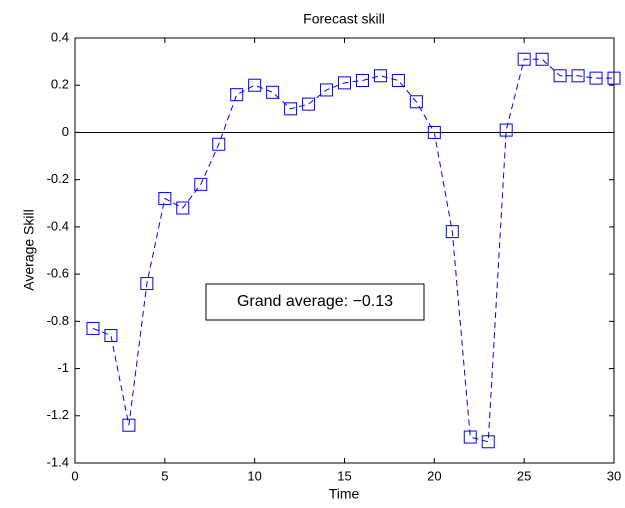 Image resolution: width=625 pixels, height=508 pixels. What do you see at coordinates (65, 131) in the screenshot?
I see `y-tick-label: 0` at bounding box center [65, 131].